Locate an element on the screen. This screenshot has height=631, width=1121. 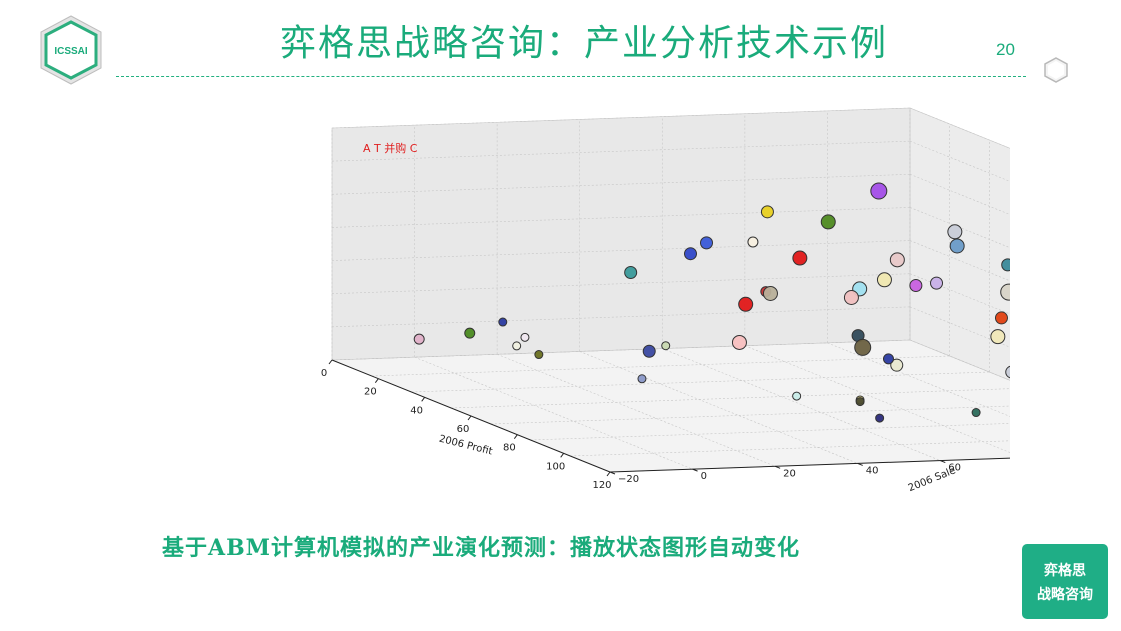
y-tick-label: 60 is located at coordinates (954, 468).